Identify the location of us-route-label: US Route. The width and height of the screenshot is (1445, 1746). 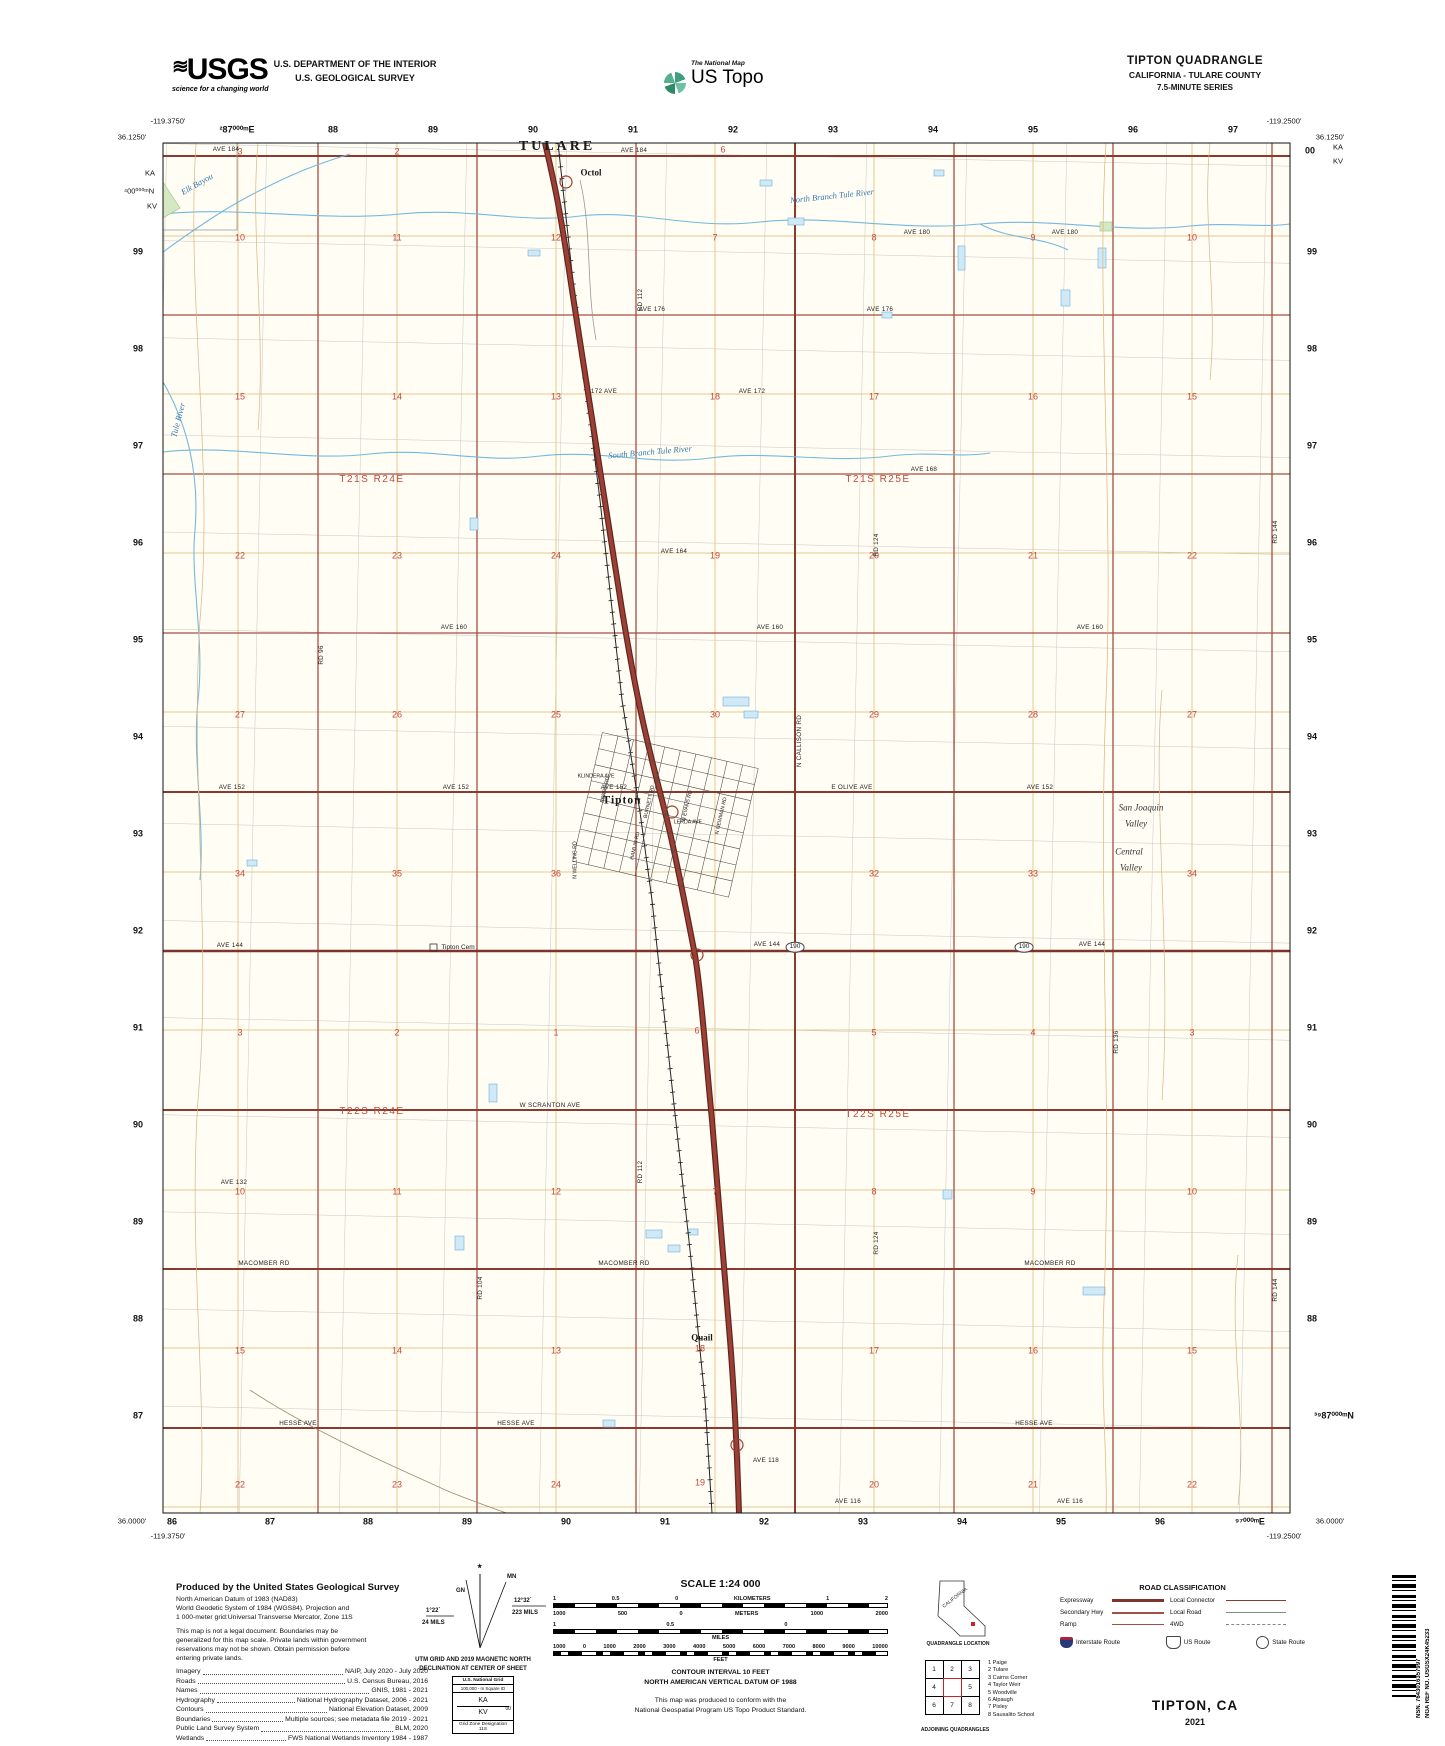
(1197, 1642).